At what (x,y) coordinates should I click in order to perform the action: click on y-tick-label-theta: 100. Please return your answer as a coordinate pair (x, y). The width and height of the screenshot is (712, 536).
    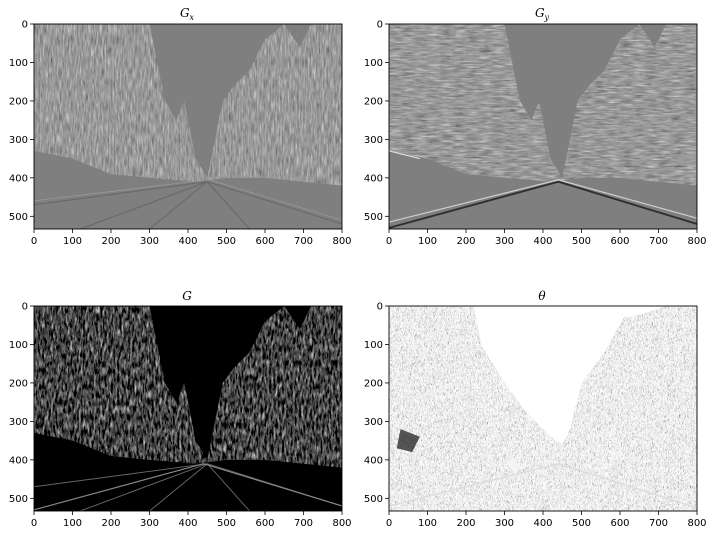
    Looking at the image, I should click on (373, 345).